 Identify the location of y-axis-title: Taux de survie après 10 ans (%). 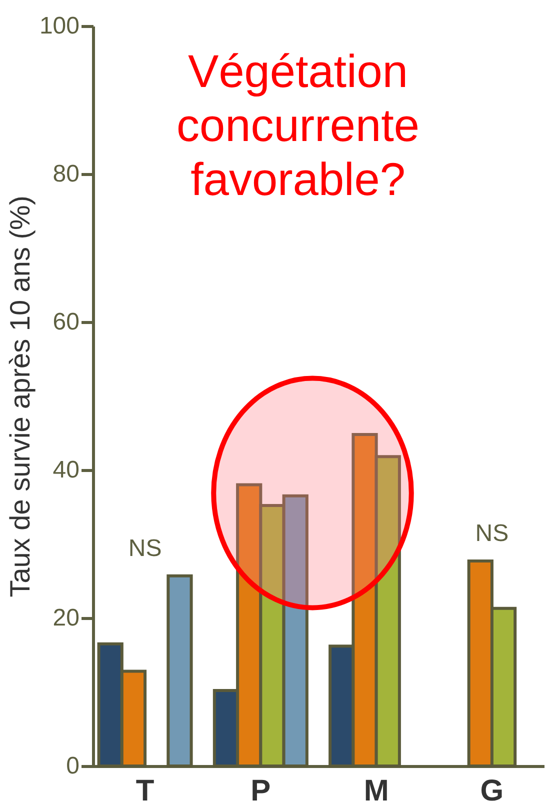
(20, 397).